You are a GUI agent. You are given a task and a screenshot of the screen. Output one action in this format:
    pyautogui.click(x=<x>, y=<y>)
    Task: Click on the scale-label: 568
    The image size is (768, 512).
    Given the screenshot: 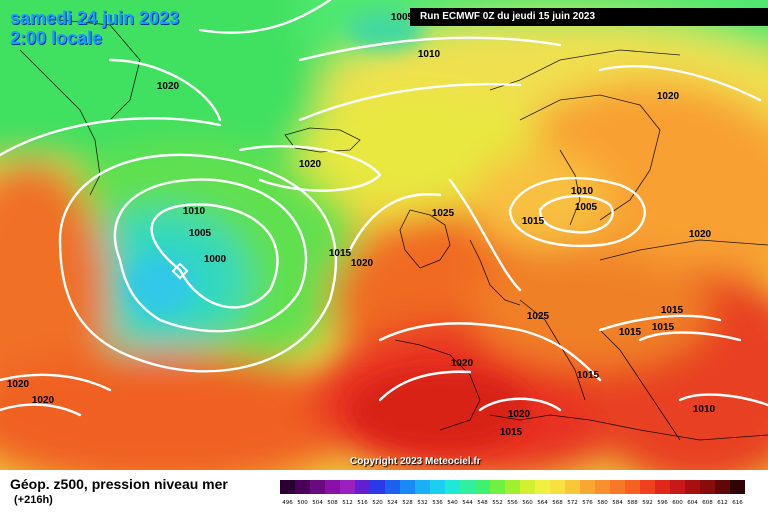 What is the action you would take?
    pyautogui.click(x=557, y=503)
    